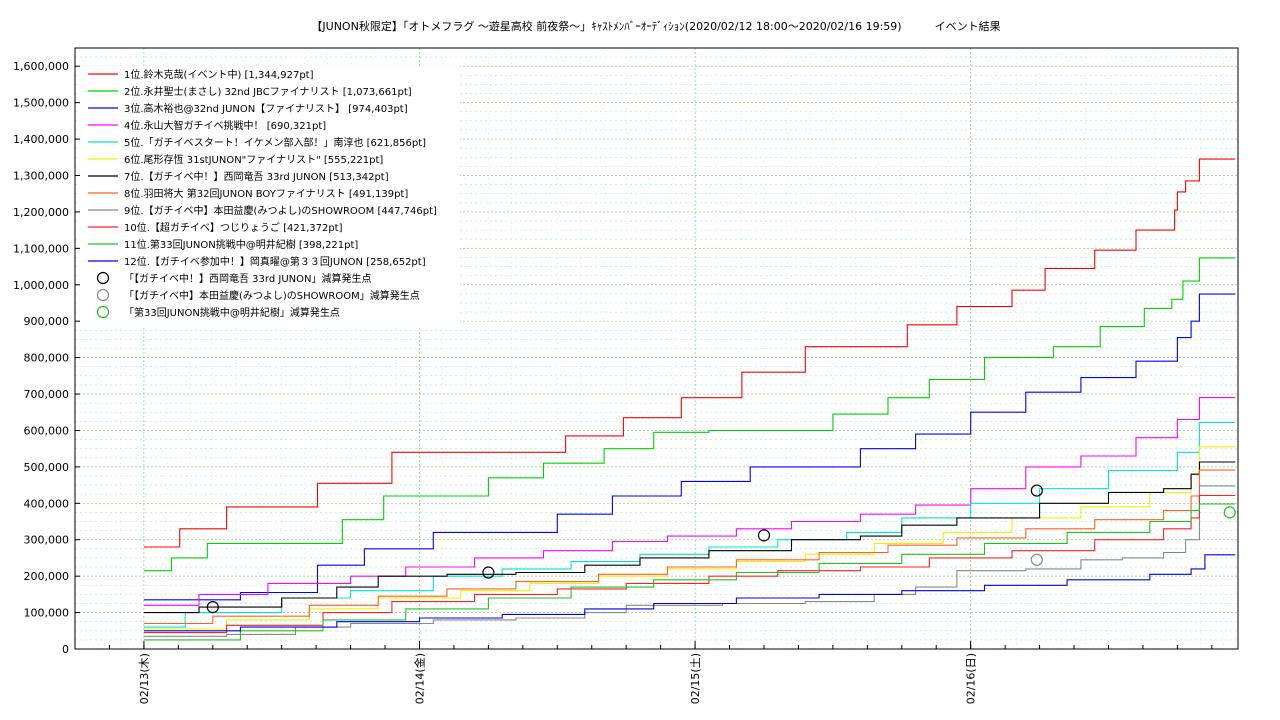  What do you see at coordinates (47, 430) in the screenshot?
I see `y-tick-label: 600,000` at bounding box center [47, 430].